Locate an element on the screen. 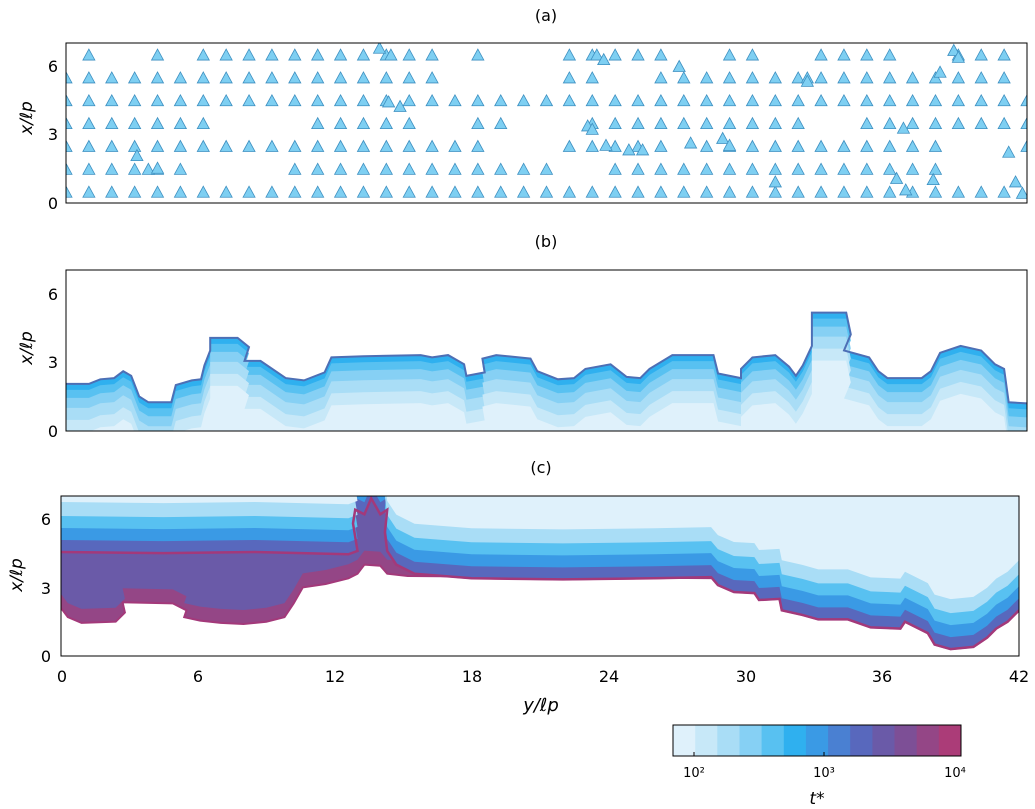 The width and height of the screenshot is (1035, 809). panel-c-ytick-6: 6 is located at coordinates (46, 519).